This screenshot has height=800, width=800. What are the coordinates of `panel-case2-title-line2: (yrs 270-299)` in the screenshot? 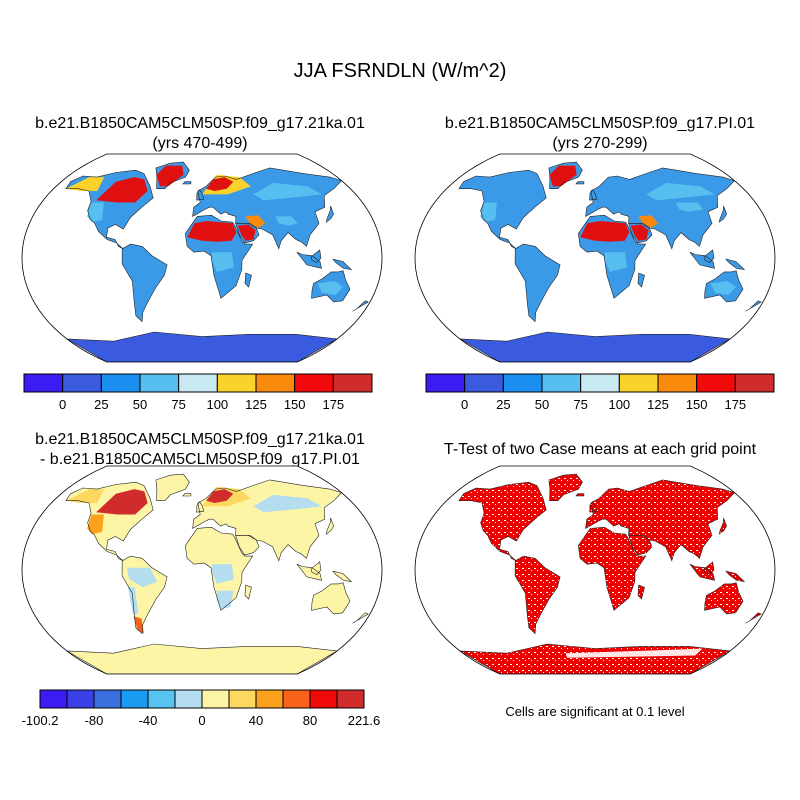 It's located at (600, 143).